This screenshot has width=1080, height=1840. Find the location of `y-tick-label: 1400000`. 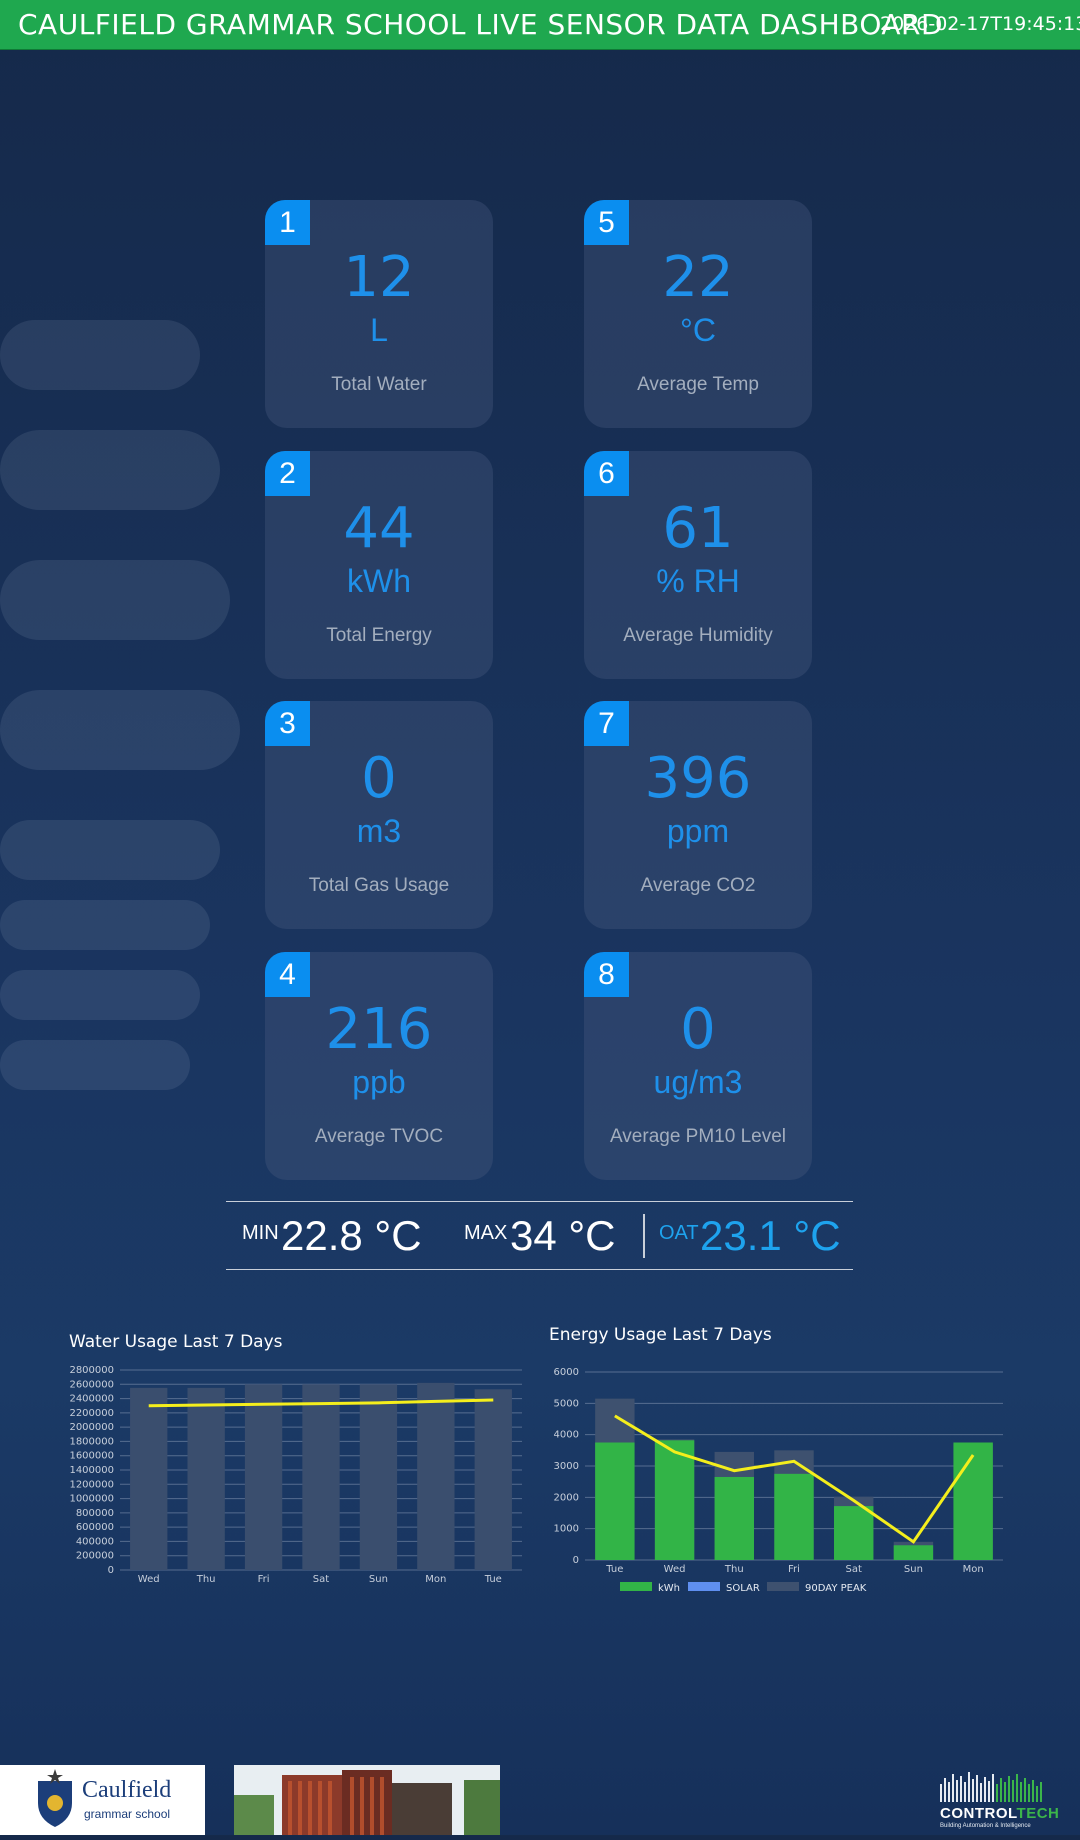

y-tick-label: 1400000 is located at coordinates (91, 1470).